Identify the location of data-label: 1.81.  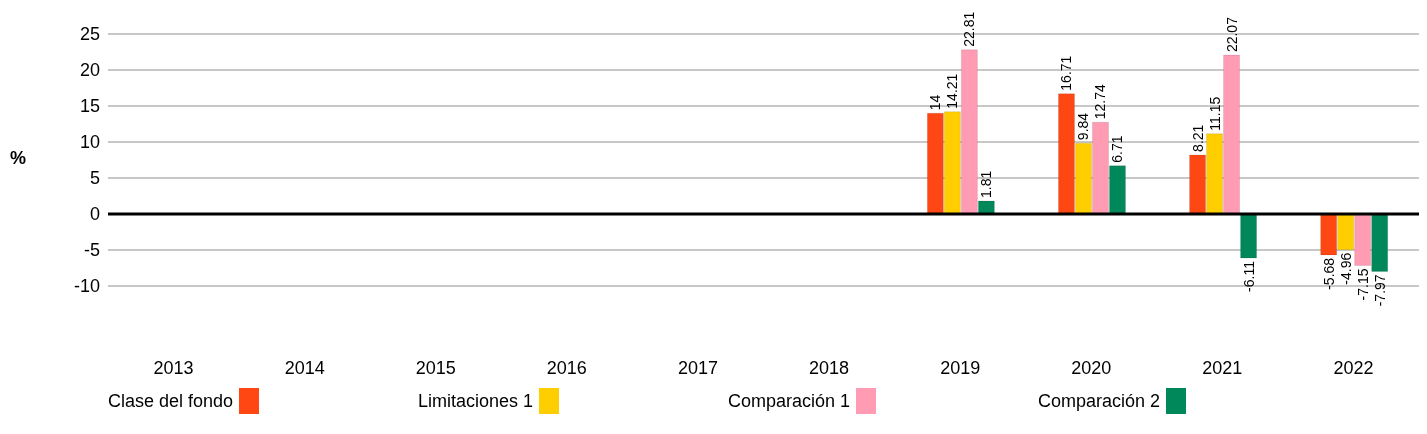
(986, 184).